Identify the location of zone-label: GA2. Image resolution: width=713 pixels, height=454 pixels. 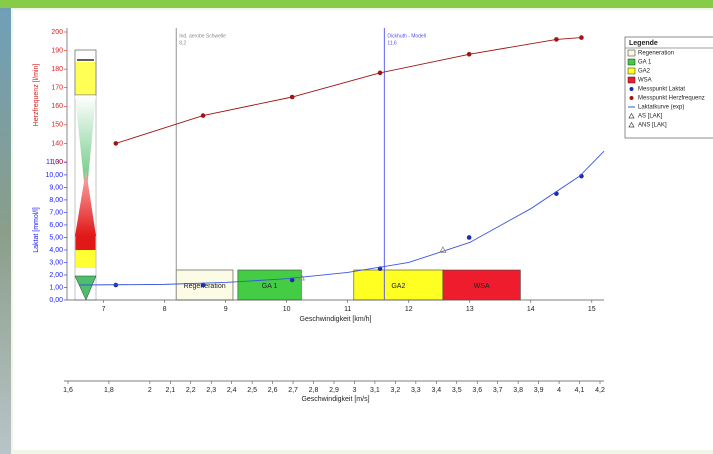
(398, 286).